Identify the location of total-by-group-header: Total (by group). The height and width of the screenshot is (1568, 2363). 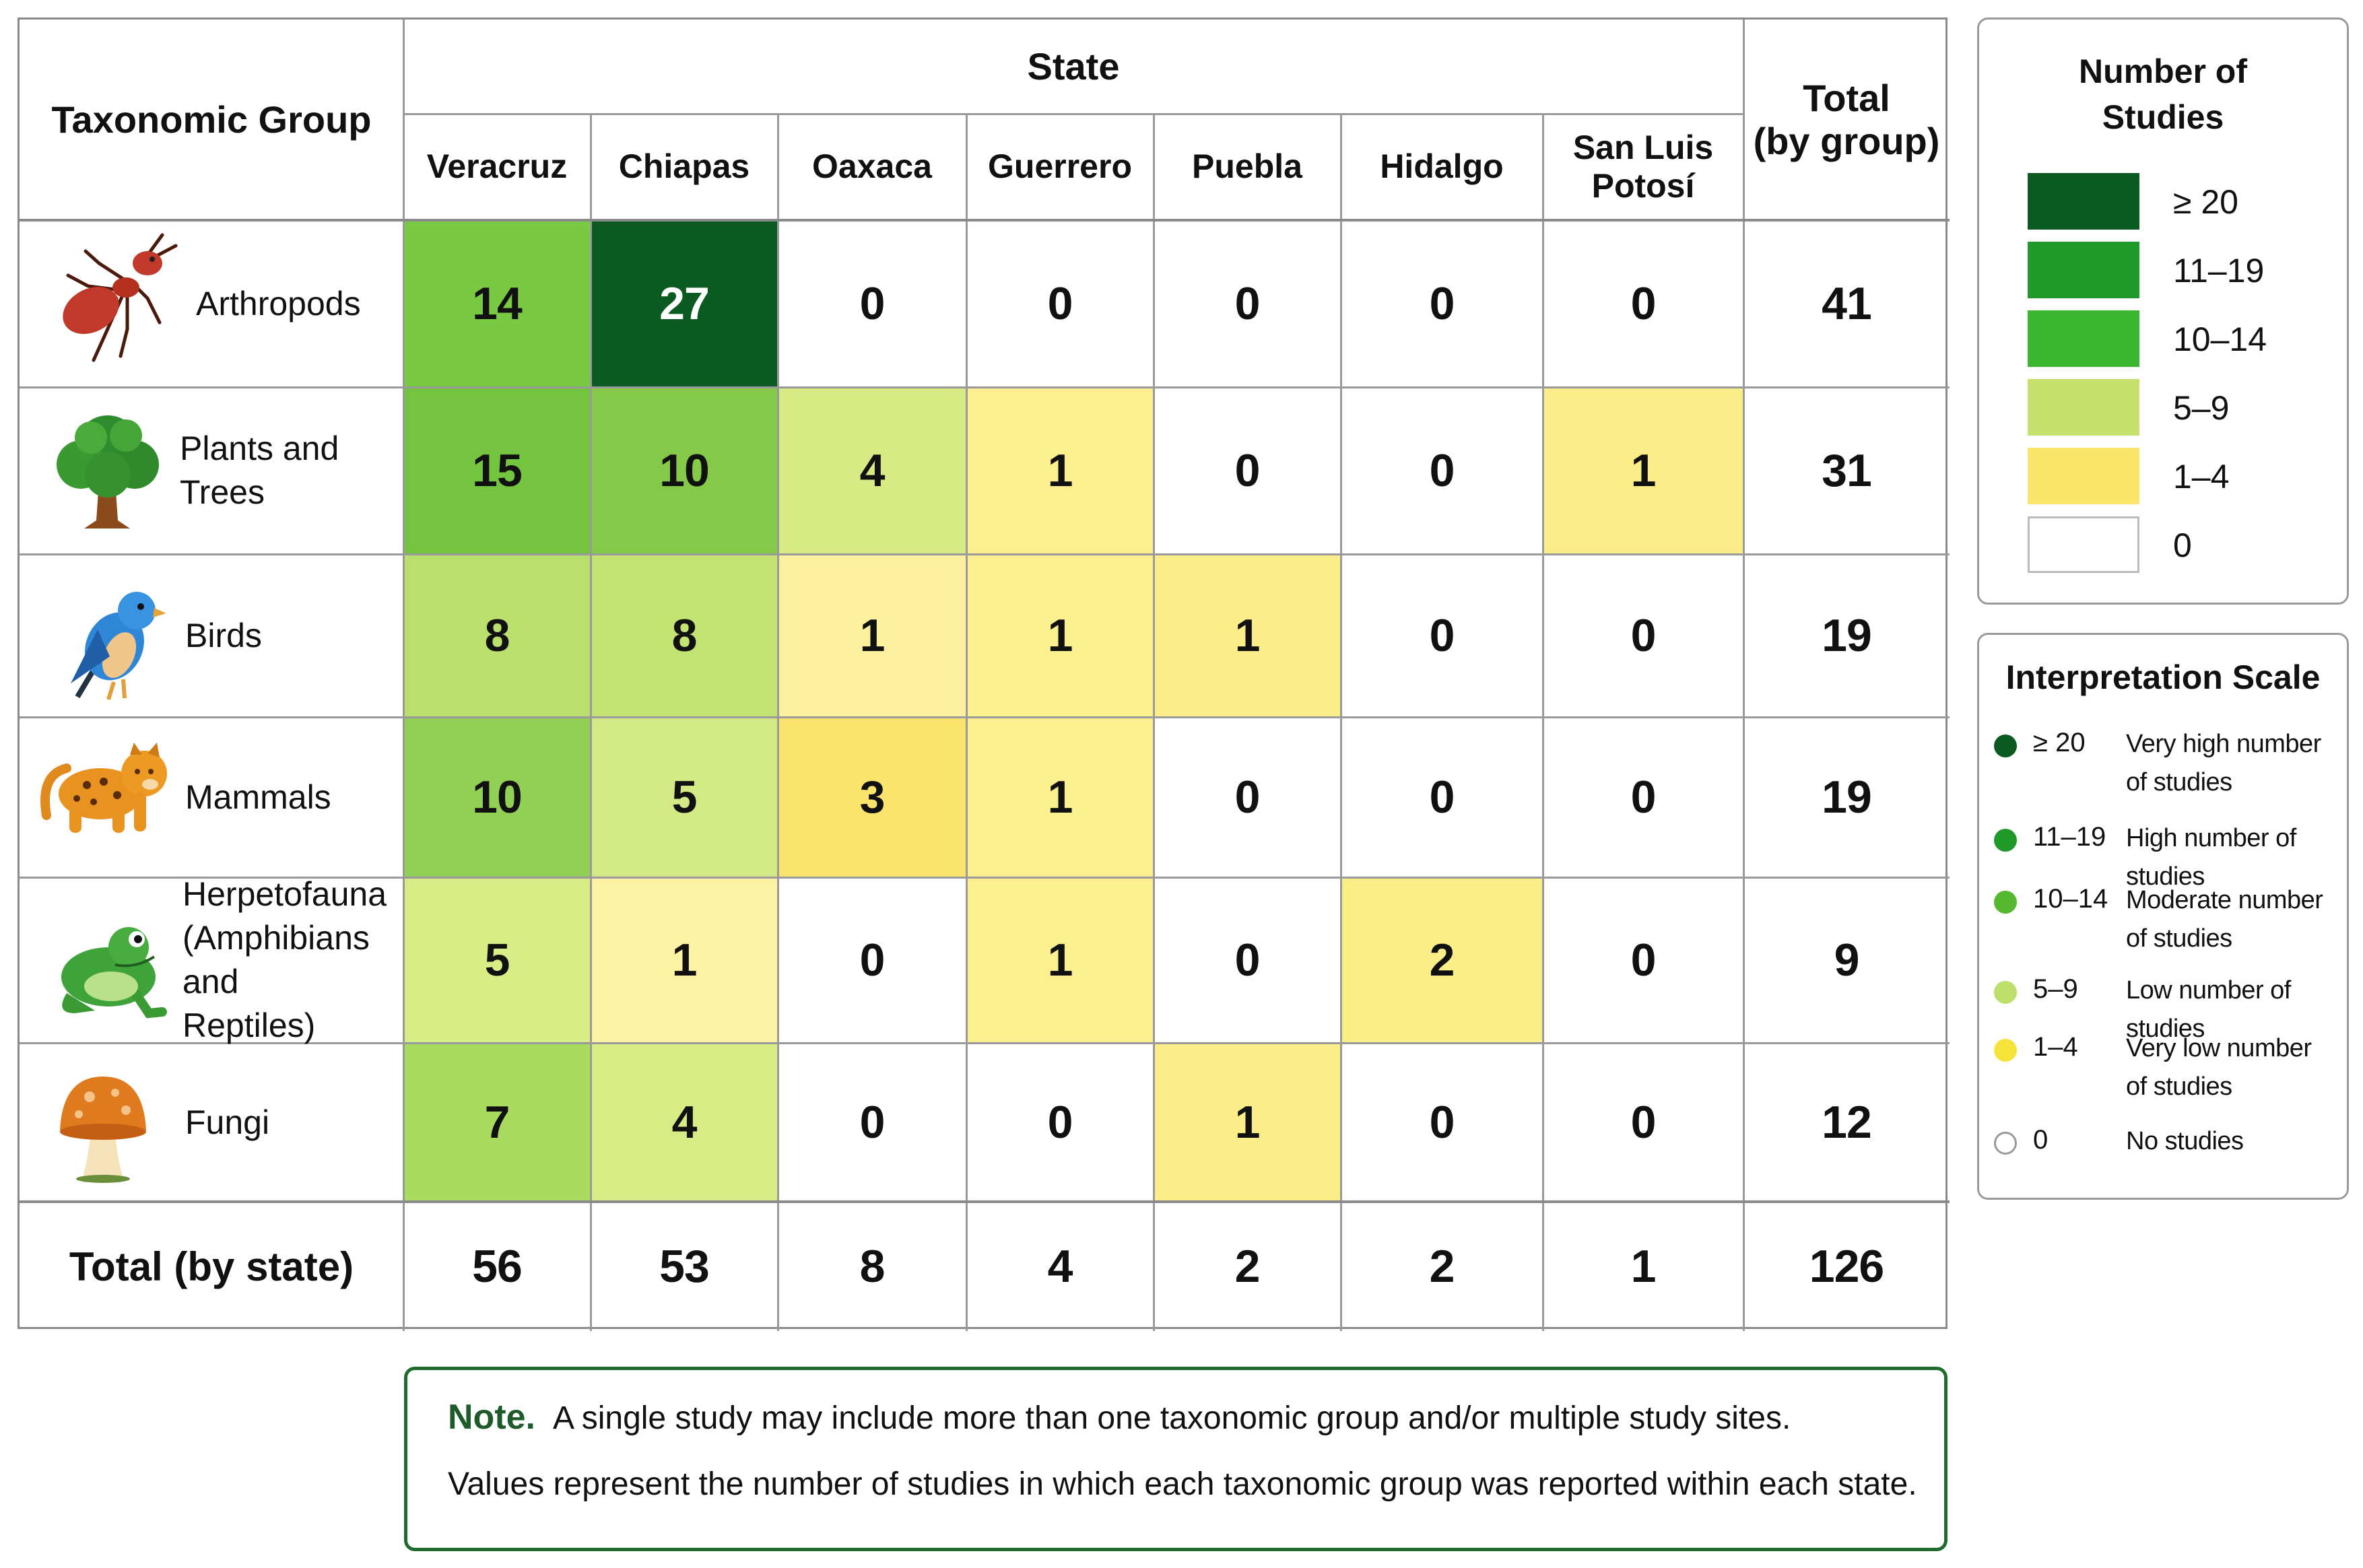
(1846, 119).